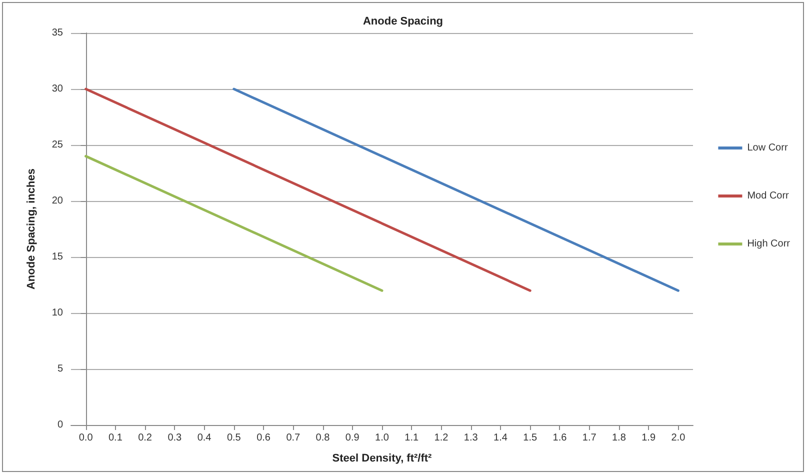 The image size is (806, 474). What do you see at coordinates (619, 438) in the screenshot?
I see `x-tick-label: 1.8` at bounding box center [619, 438].